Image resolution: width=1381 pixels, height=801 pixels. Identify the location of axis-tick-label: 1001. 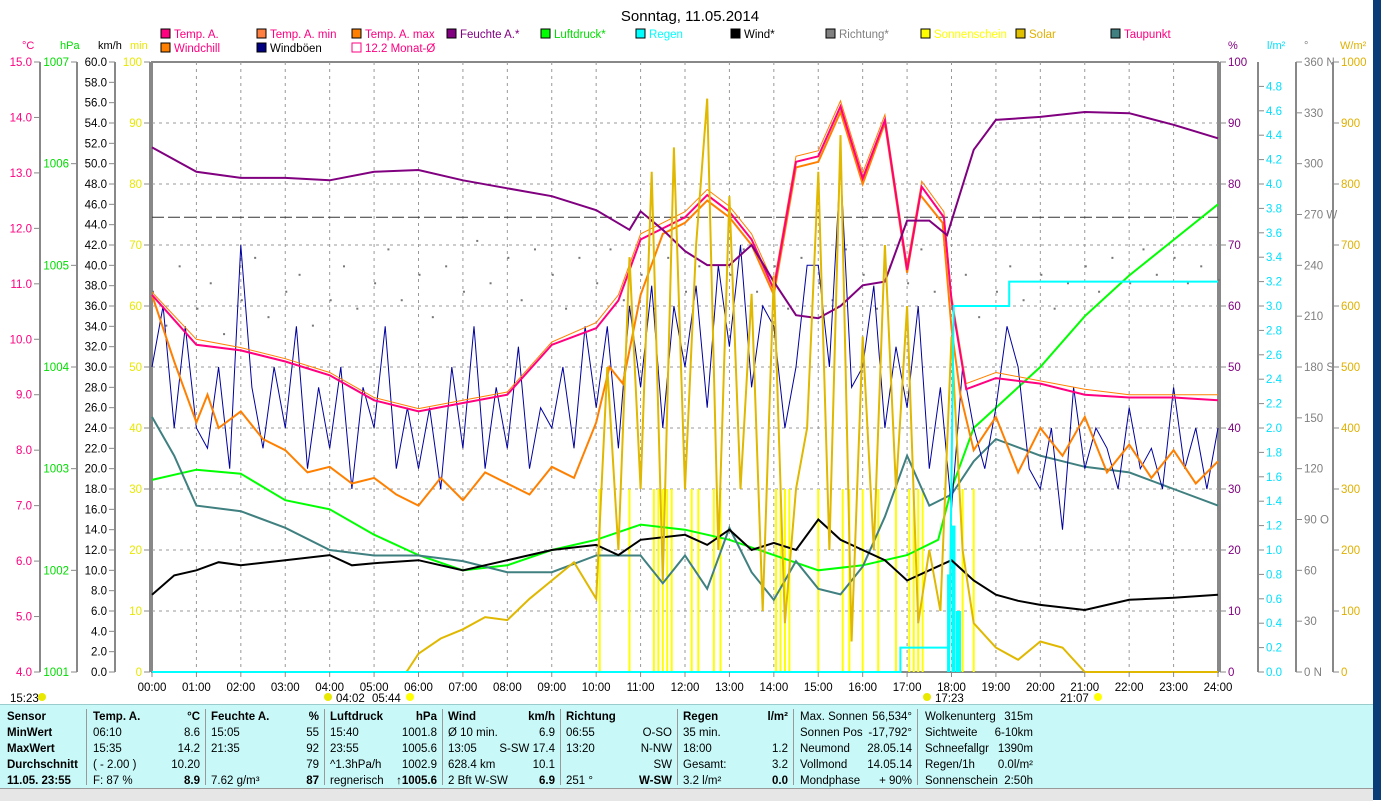
(56, 673).